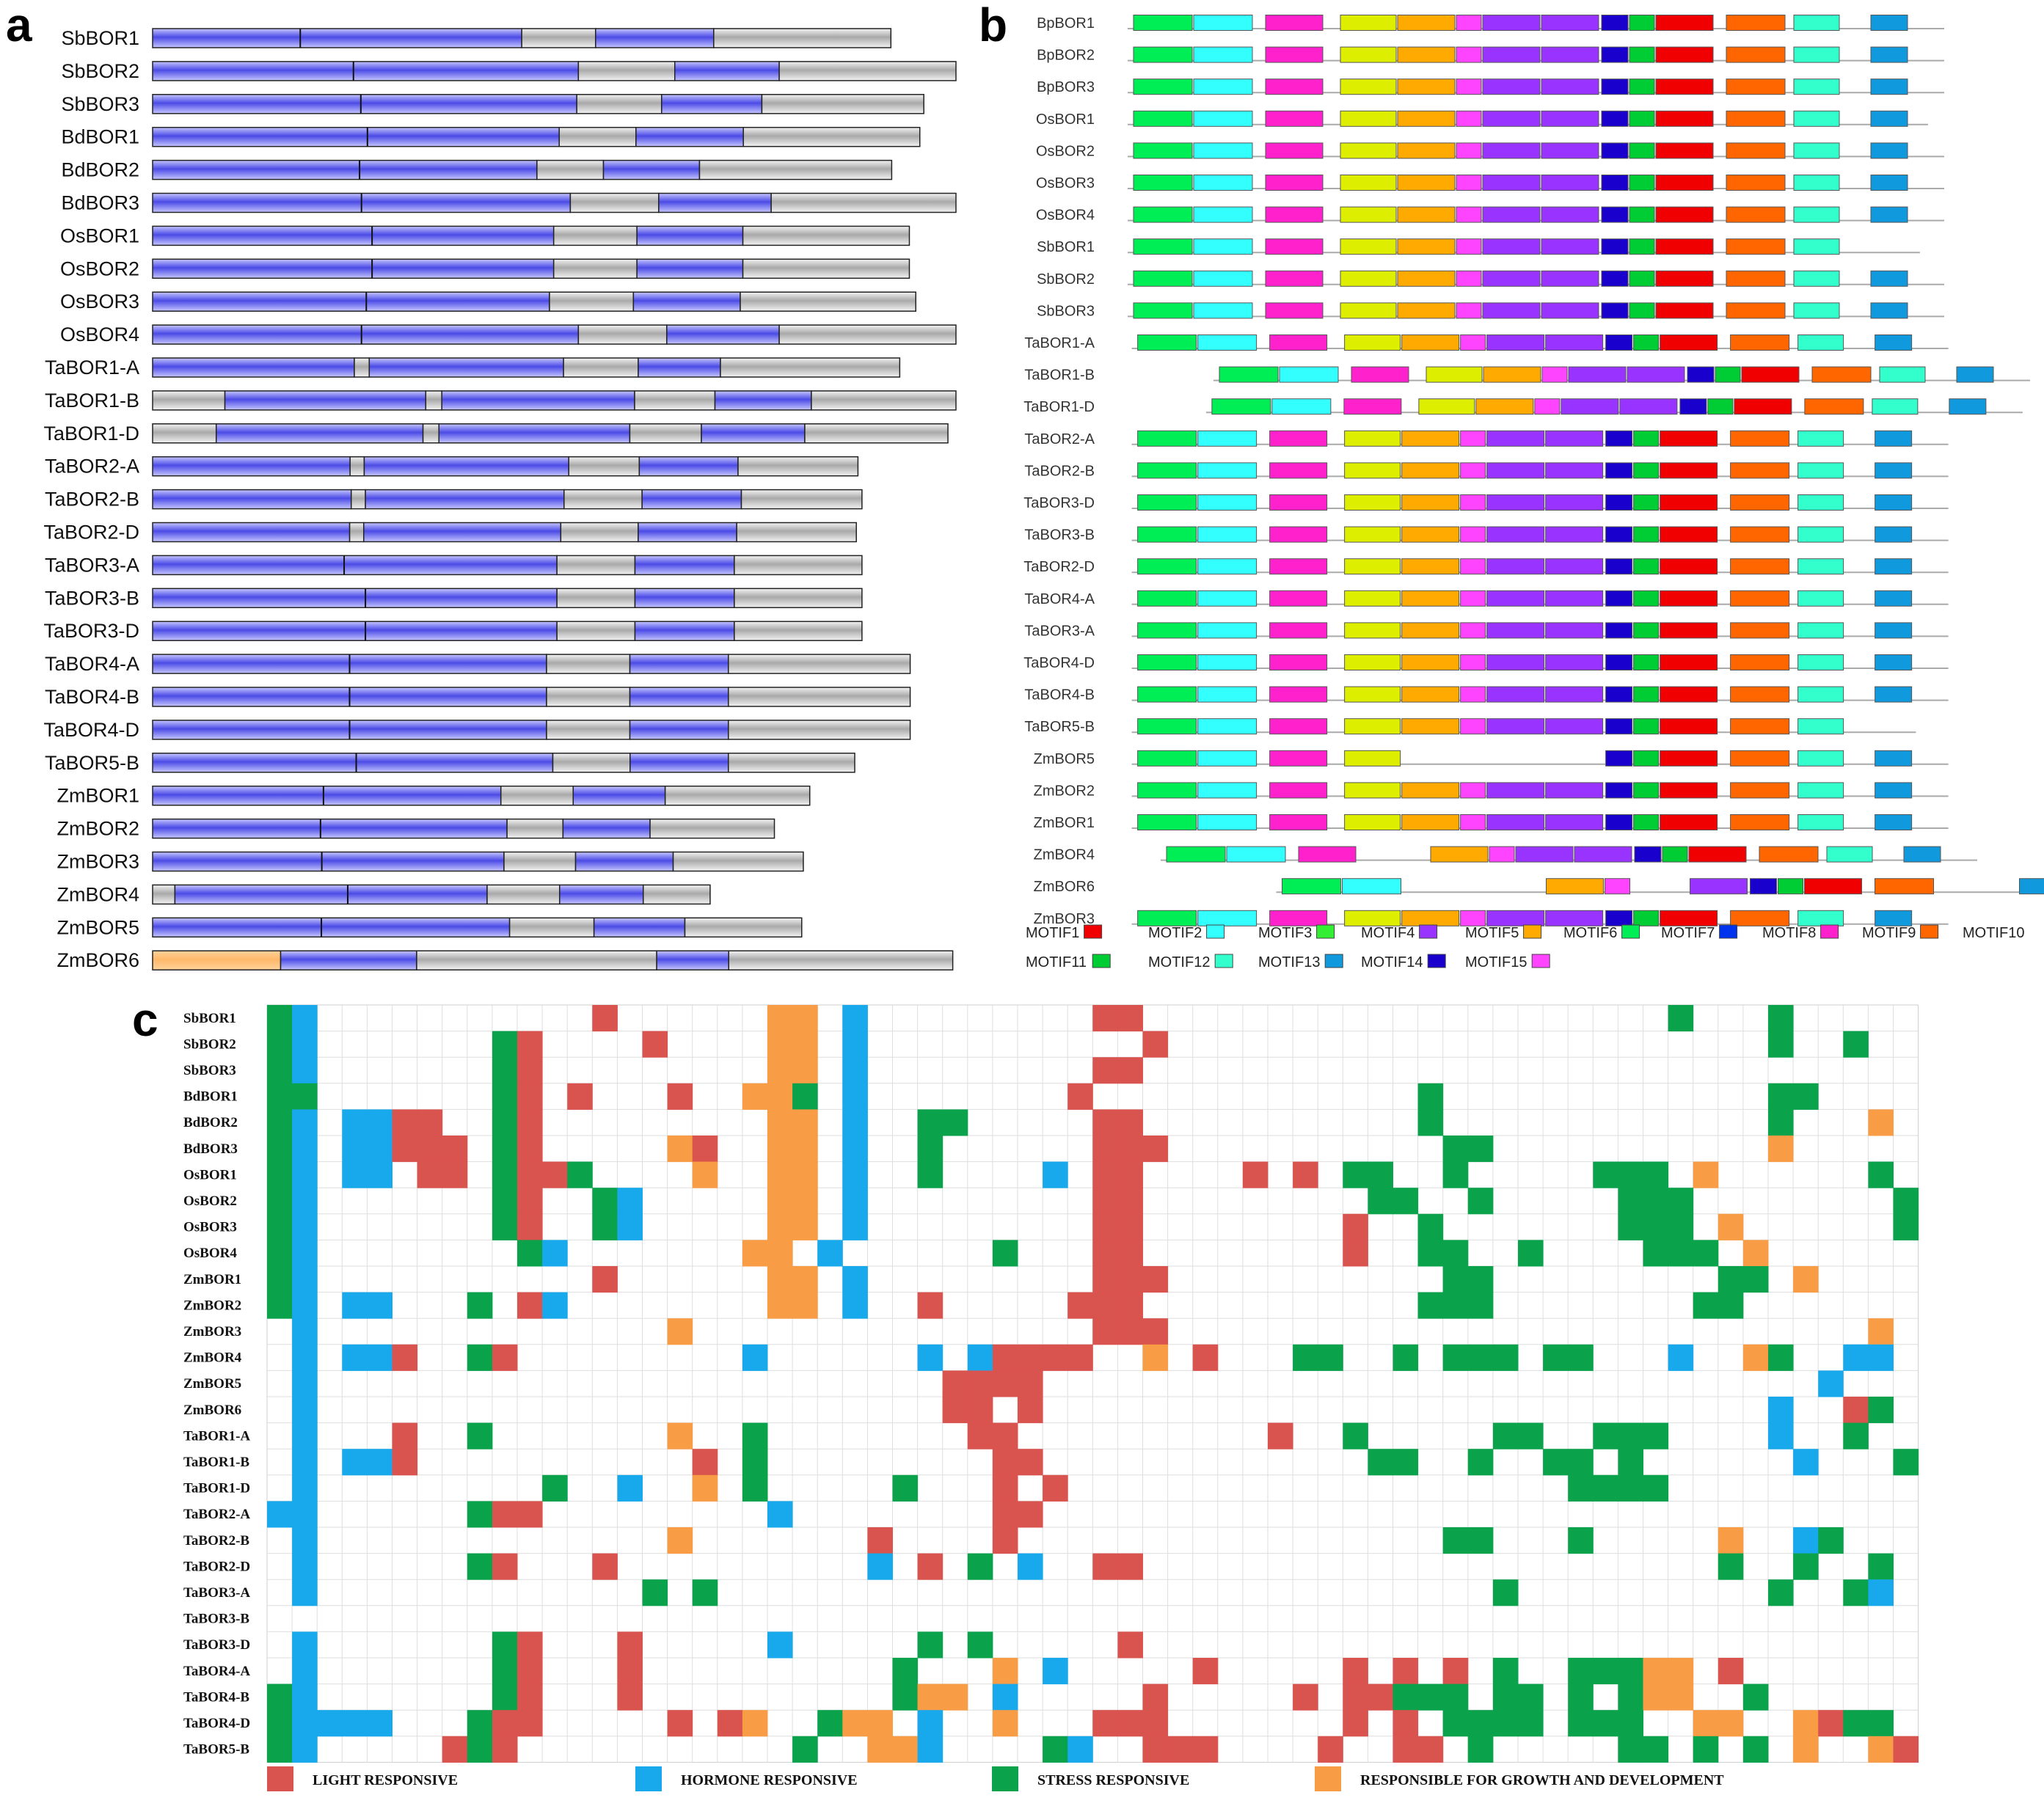 This screenshot has width=2044, height=1806. I want to click on motif-gene-label: BpBOR3, so click(1066, 87).